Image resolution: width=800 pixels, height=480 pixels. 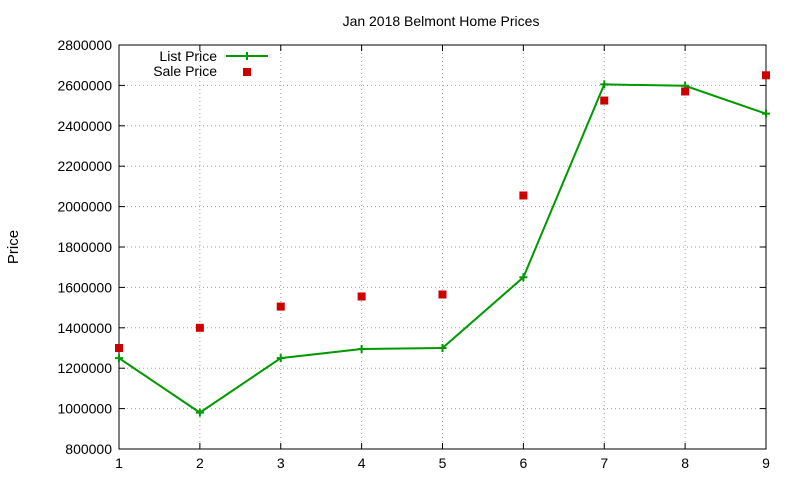 What do you see at coordinates (188, 56) in the screenshot?
I see `legend-label-list-price: List Price` at bounding box center [188, 56].